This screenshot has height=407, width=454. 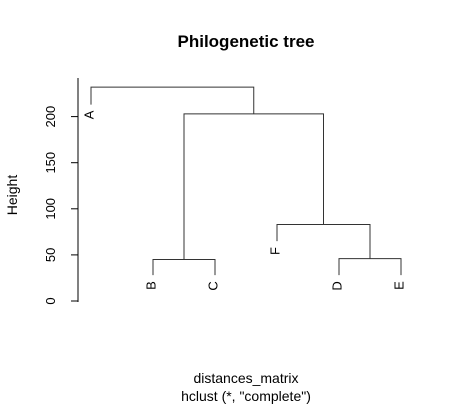 I want to click on method-sublabel: hclust (*, "complete"), so click(x=246, y=396).